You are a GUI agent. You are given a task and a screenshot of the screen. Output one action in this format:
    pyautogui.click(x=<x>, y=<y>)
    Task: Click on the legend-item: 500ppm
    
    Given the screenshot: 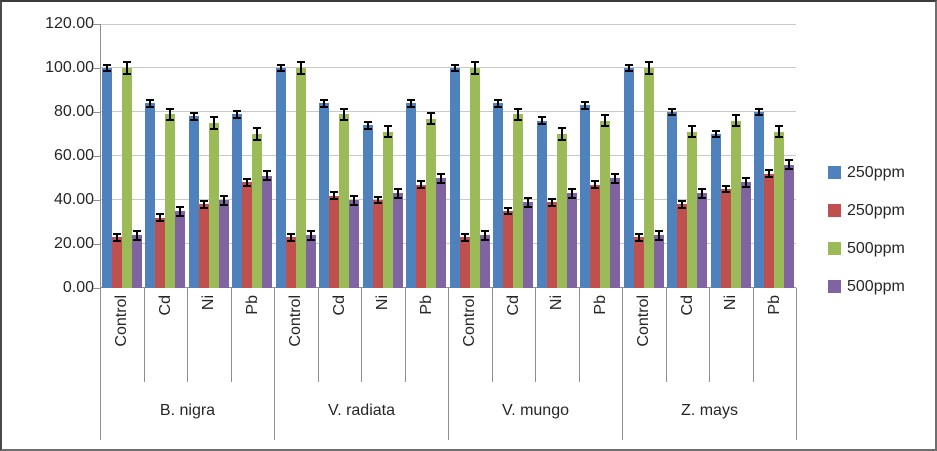 What is the action you would take?
    pyautogui.click(x=866, y=248)
    